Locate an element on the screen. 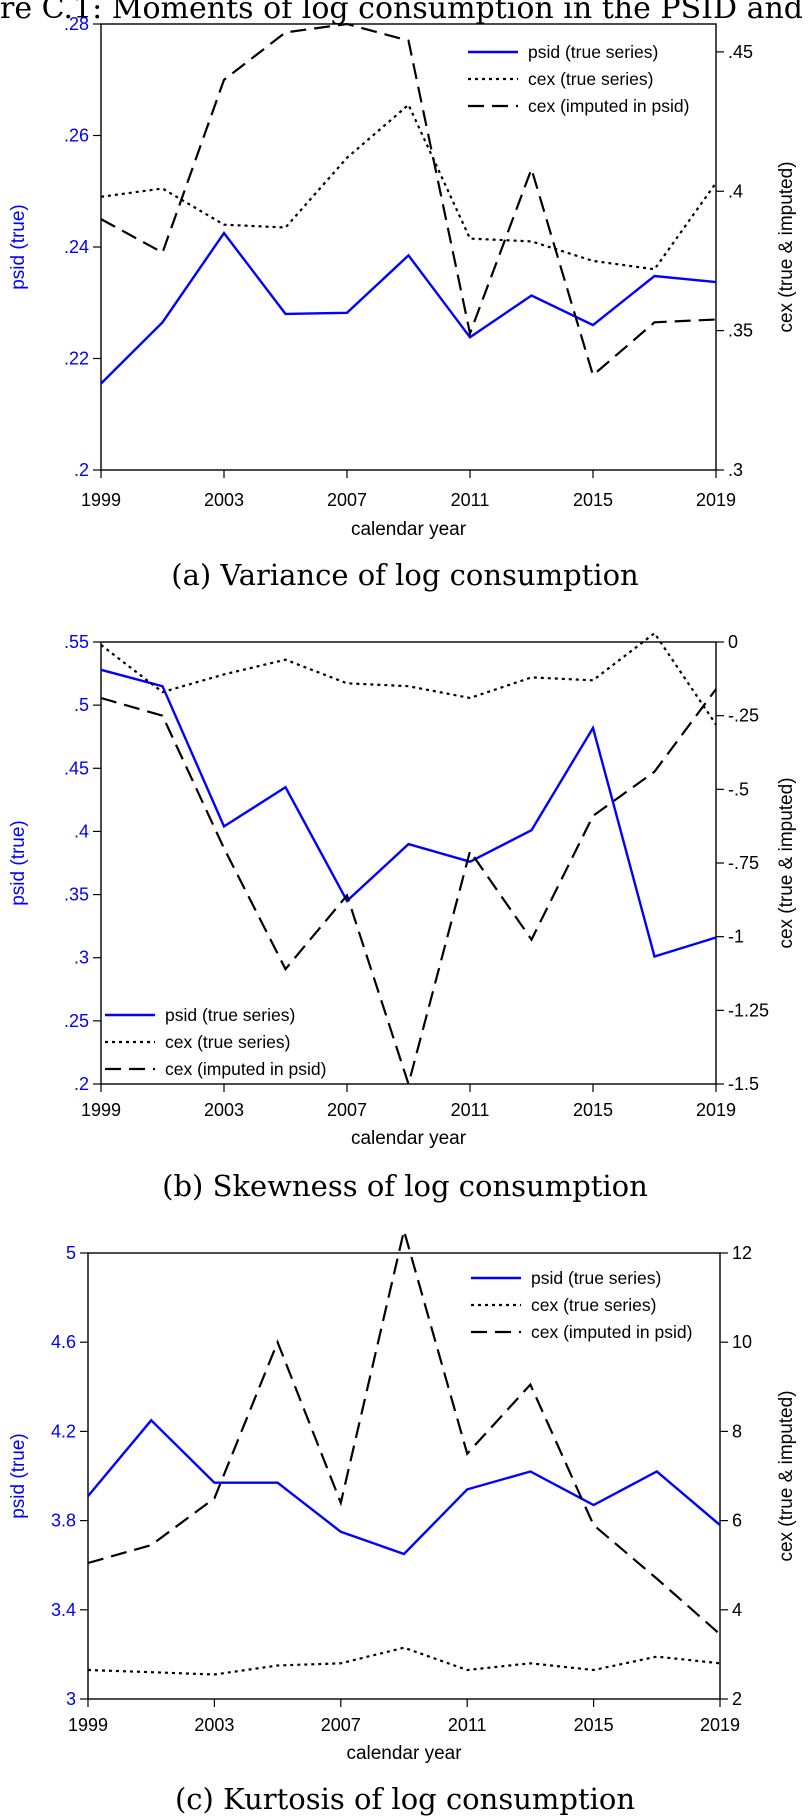 This screenshot has height=1818, width=810. right-tick-label: -.5 is located at coordinates (738, 789).